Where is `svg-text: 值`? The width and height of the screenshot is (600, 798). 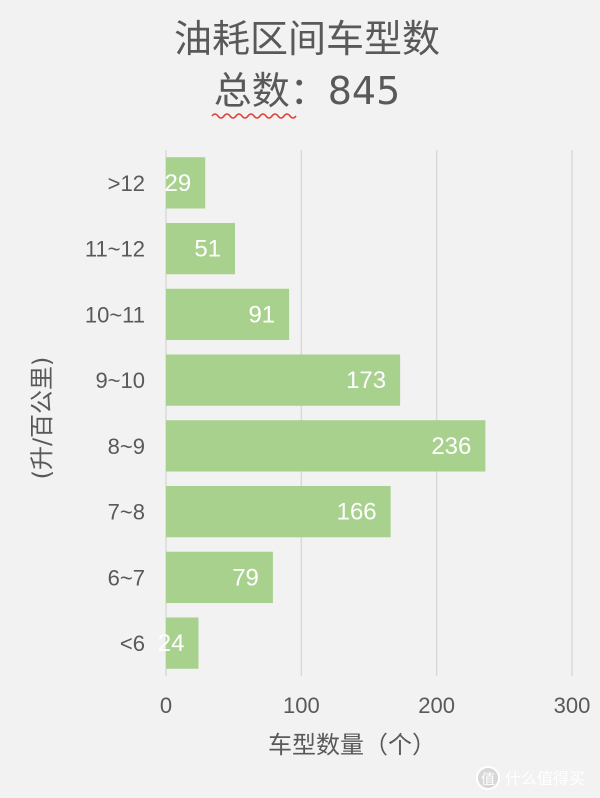
svg-text: 值 is located at coordinates (488, 780).